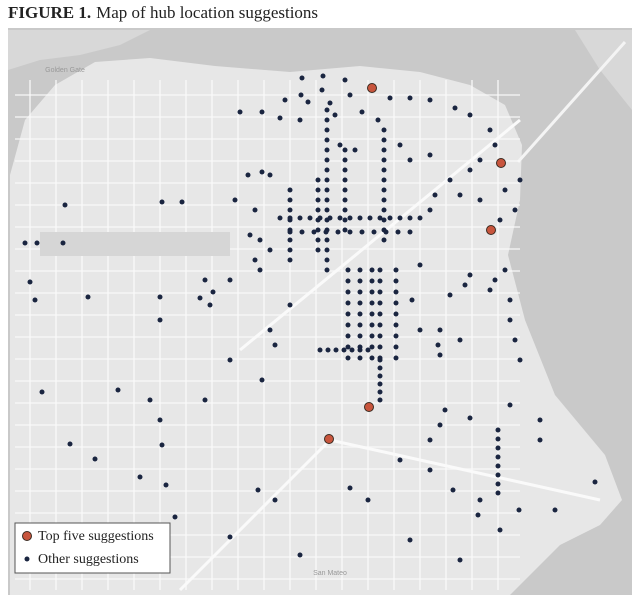  I want to click on marin-land, so click(79, 50).